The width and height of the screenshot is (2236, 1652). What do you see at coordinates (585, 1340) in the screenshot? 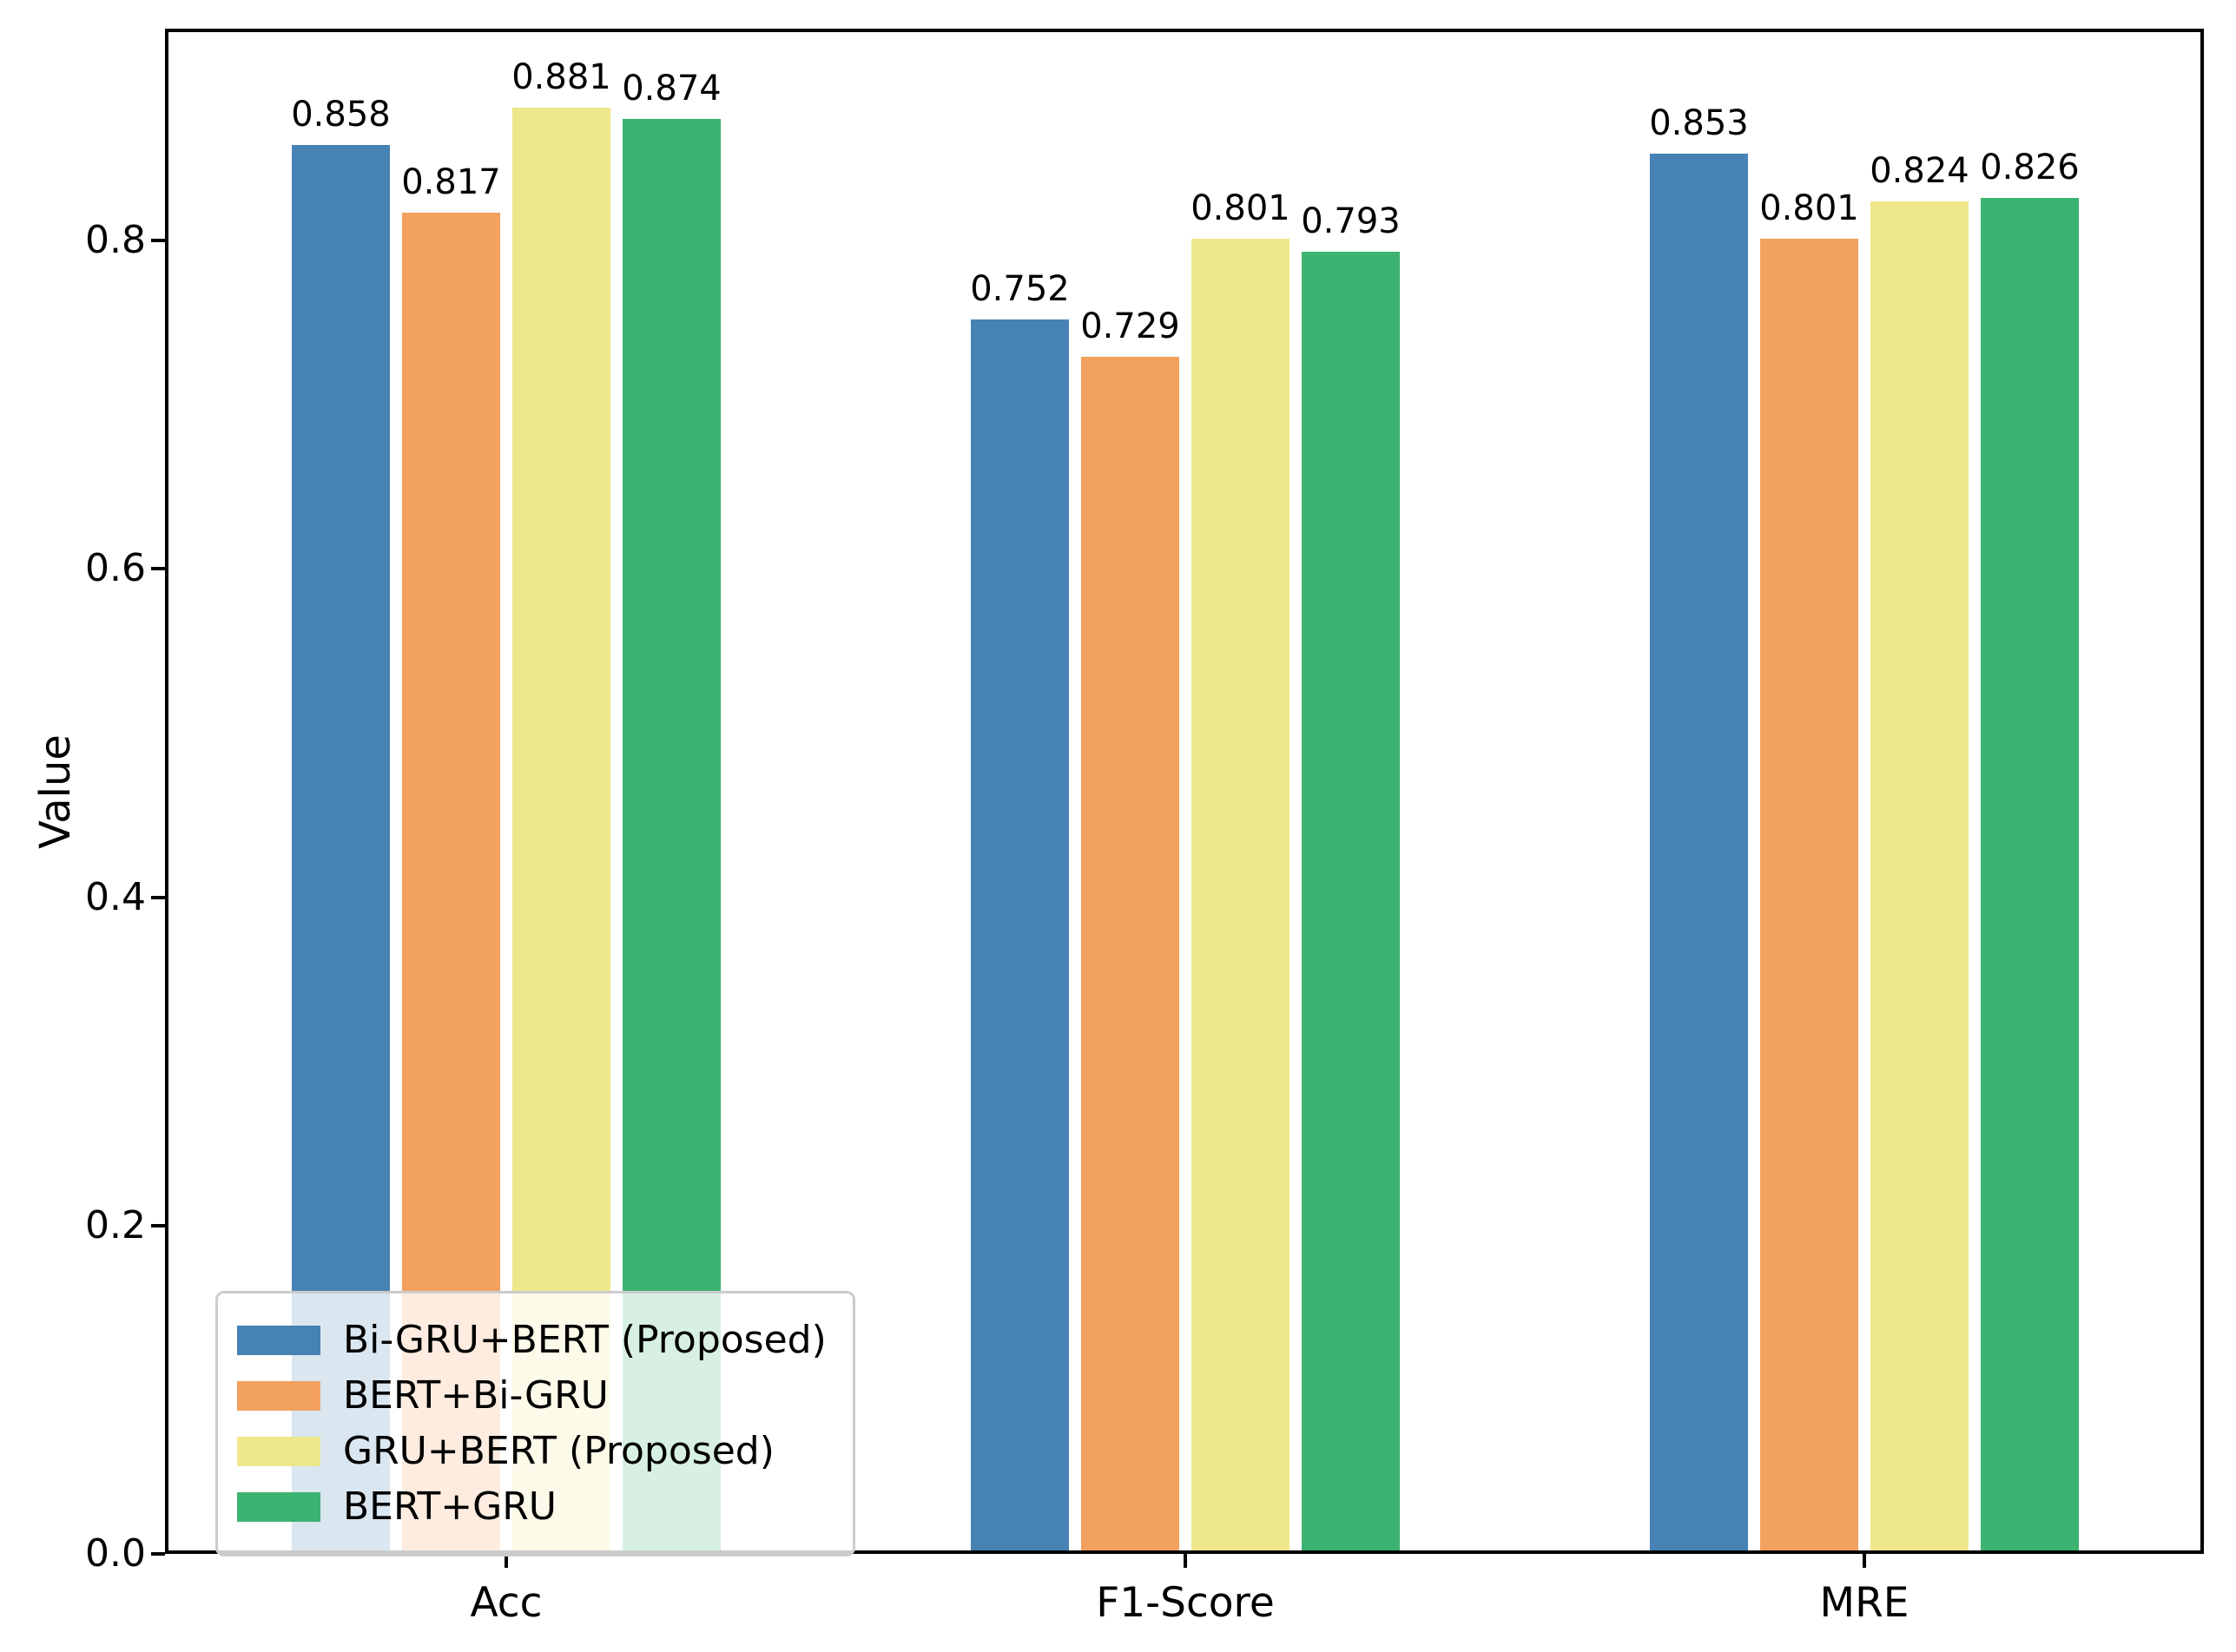
I see `legend-label: Bi-GRU+BERT (Proposed)` at bounding box center [585, 1340].